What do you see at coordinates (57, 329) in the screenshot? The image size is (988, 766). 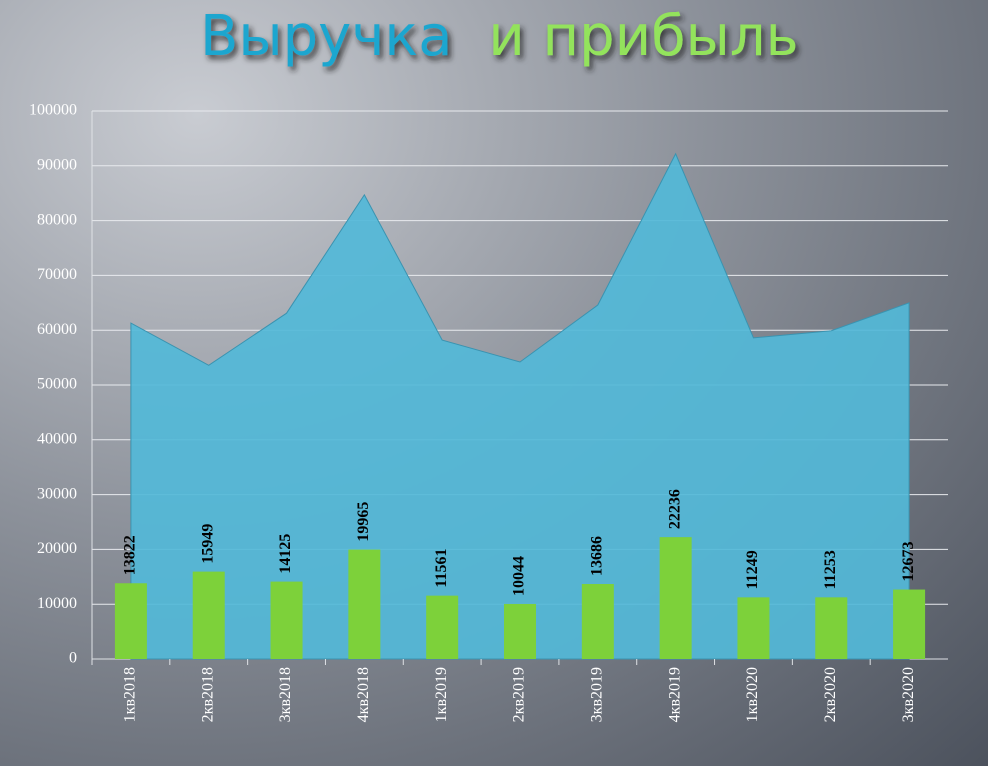 I see `y-tick-label: 60000` at bounding box center [57, 329].